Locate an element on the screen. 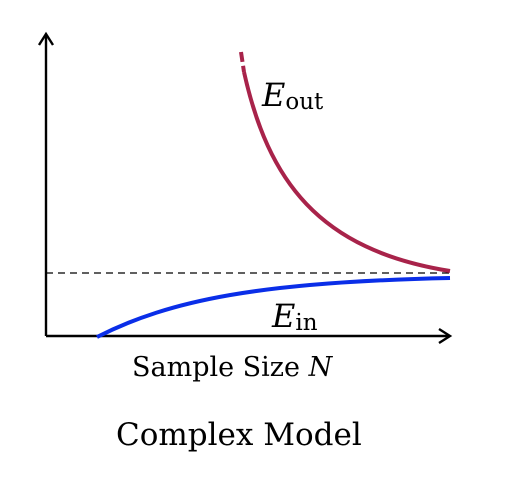 Image resolution: width=508 pixels, height=488 pixels. e-out-curve-dashed-start is located at coordinates (242, 62).